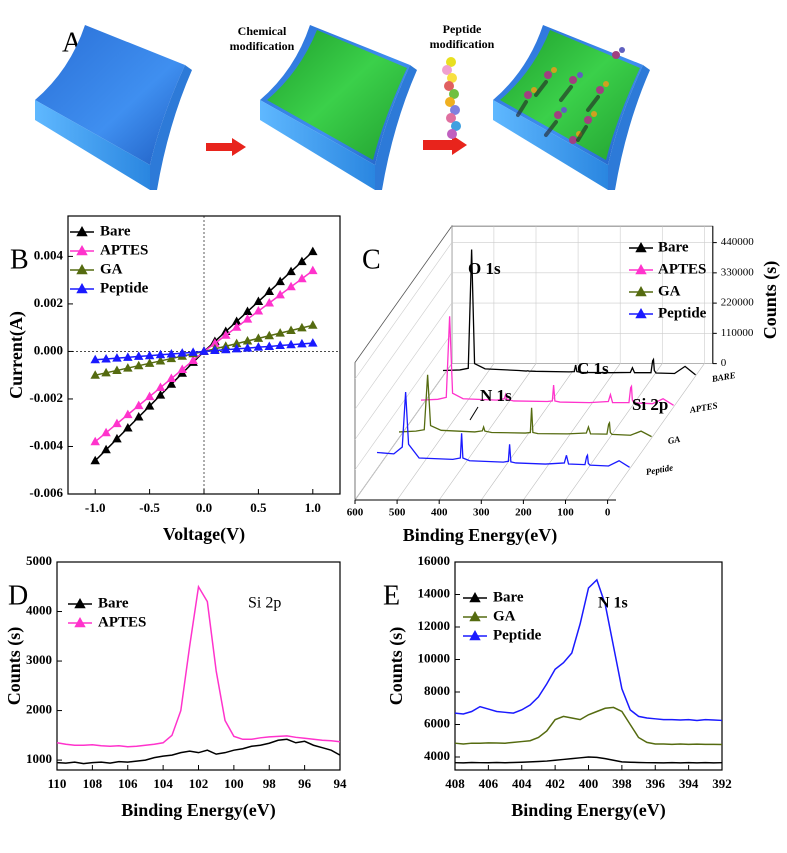  I want to click on x-tick-label: 400, so click(439, 513).